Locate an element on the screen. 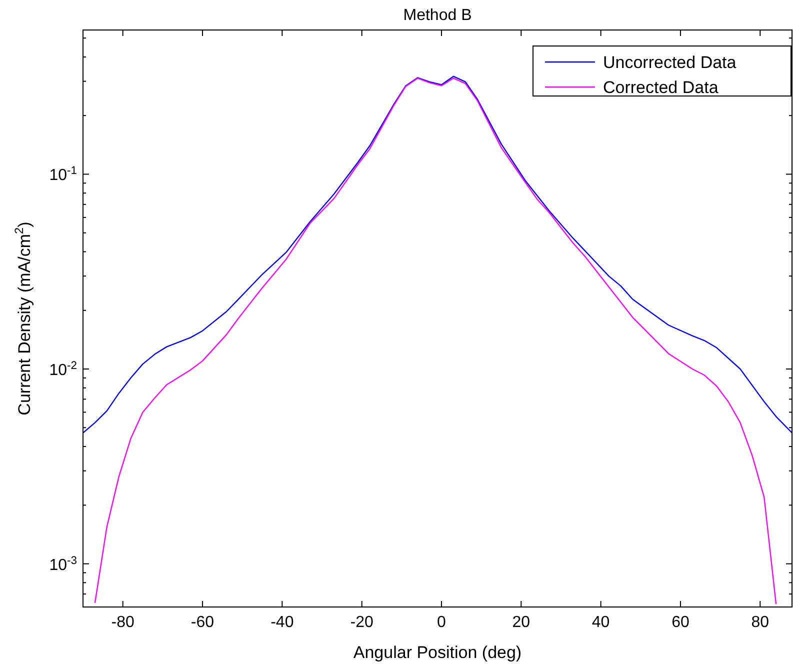 Image resolution: width=793 pixels, height=664 pixels. y-tick-label: 10$^{-2}$ is located at coordinates (63, 369).